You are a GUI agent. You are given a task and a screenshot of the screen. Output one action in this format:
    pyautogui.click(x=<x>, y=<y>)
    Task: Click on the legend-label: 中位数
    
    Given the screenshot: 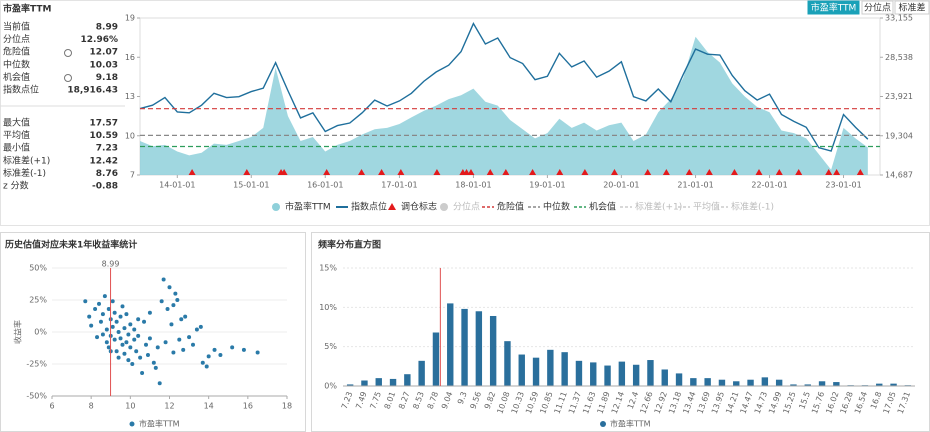 What is the action you would take?
    pyautogui.click(x=556, y=207)
    